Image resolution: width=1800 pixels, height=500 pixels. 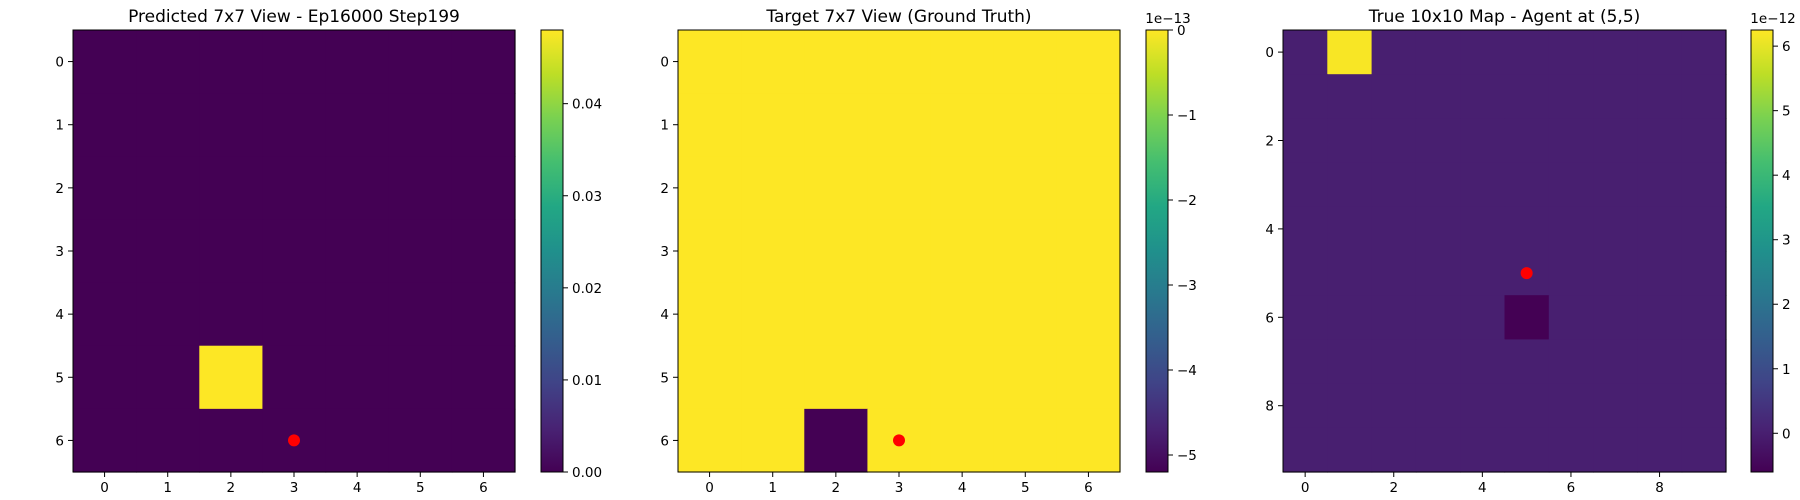 I want to click on y-tick-label: 8, so click(x=1269, y=407).